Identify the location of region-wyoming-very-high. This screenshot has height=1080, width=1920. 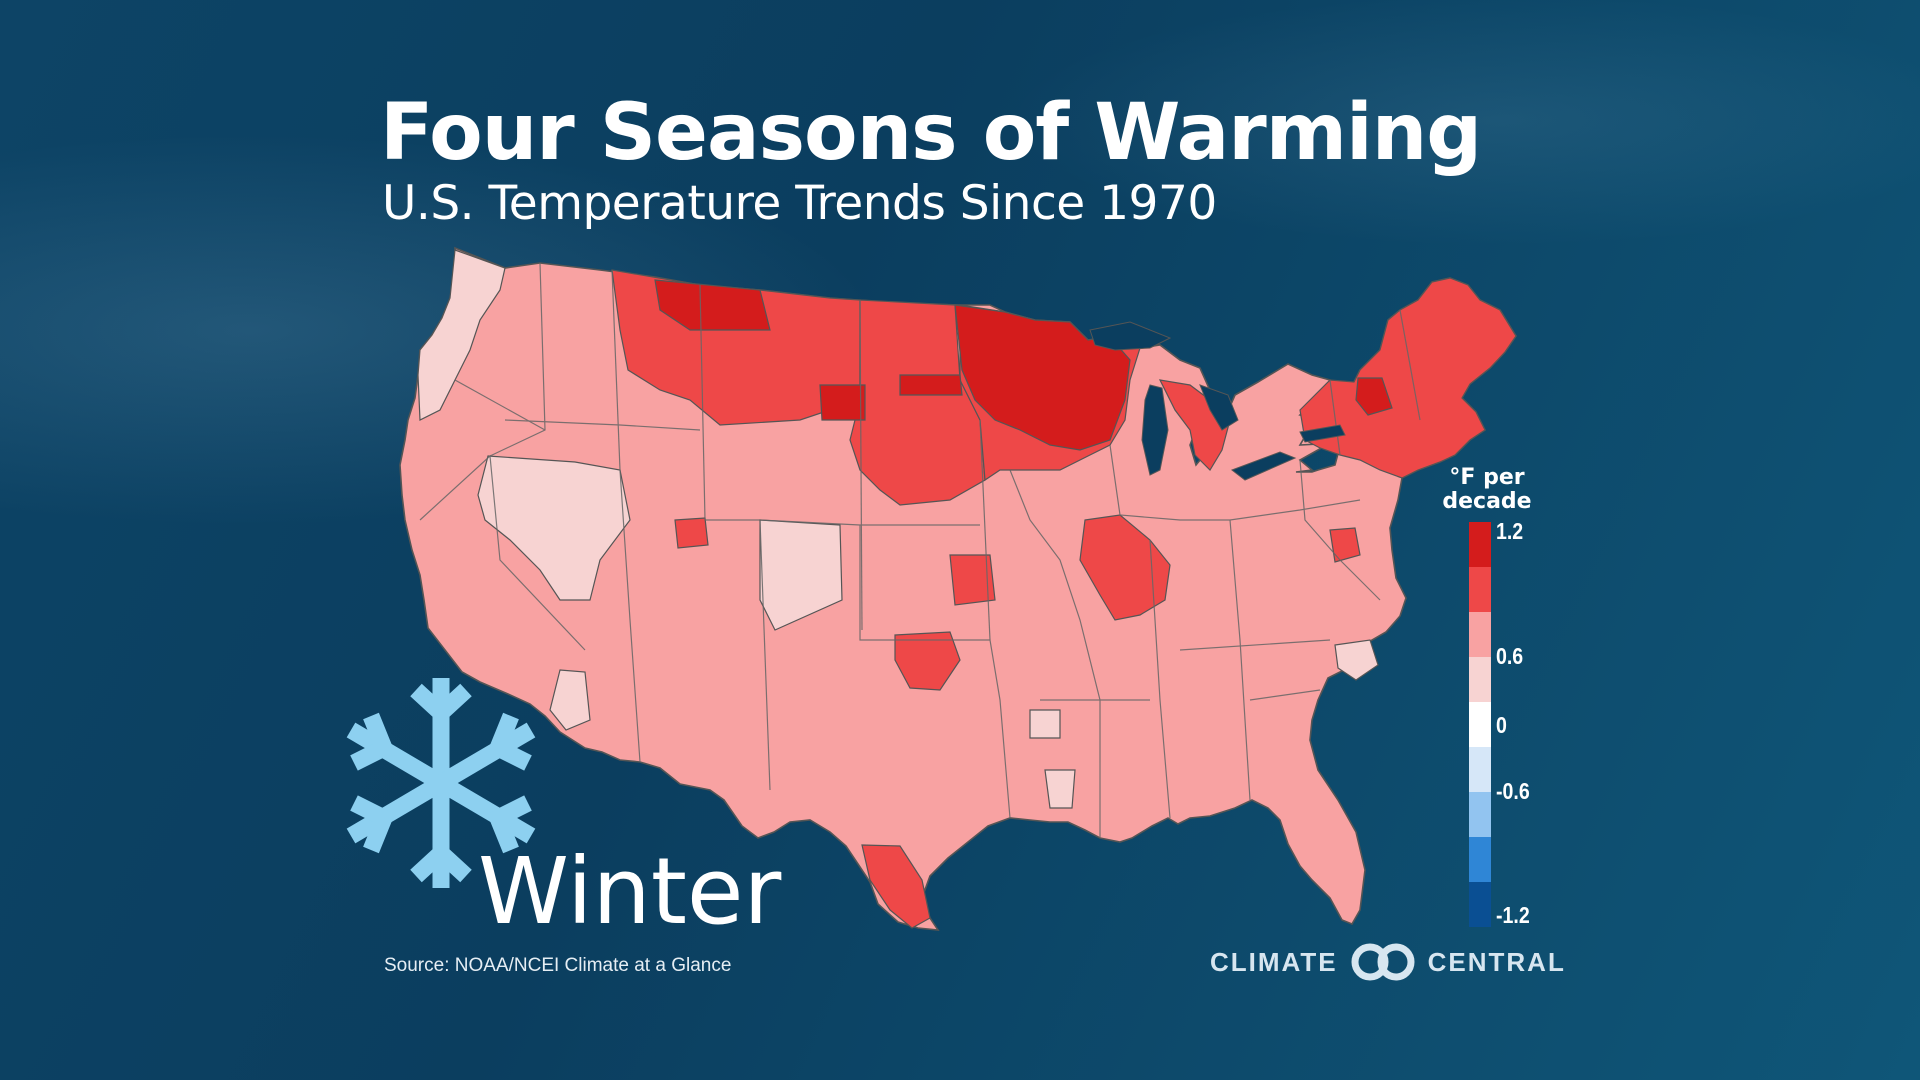
(842, 402).